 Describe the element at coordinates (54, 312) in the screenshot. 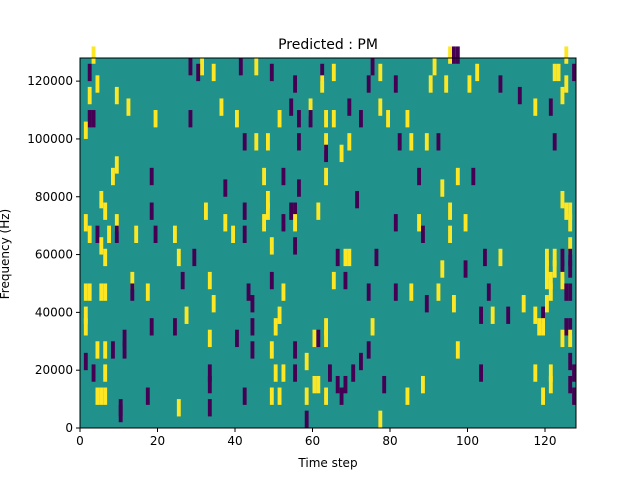

I see `y-tick-label: 40000` at that location.